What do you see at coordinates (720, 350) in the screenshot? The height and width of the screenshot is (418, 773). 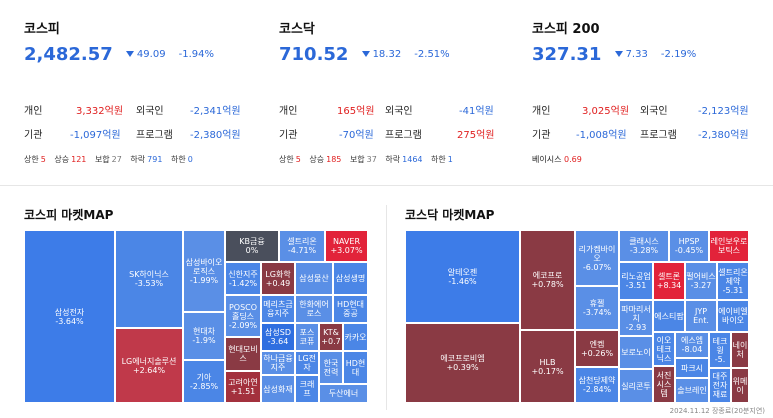 I see `treemap-cell: 테크윙 -5.` at bounding box center [720, 350].